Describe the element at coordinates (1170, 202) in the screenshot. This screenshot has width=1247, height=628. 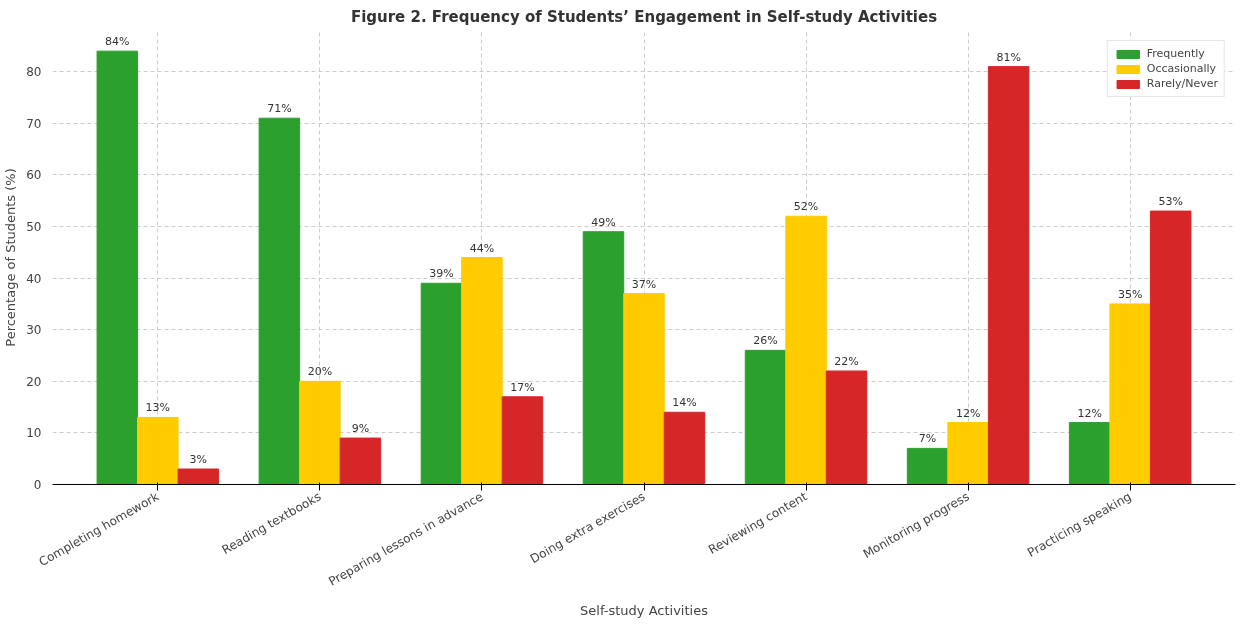
I see `data-label: 53%` at that location.